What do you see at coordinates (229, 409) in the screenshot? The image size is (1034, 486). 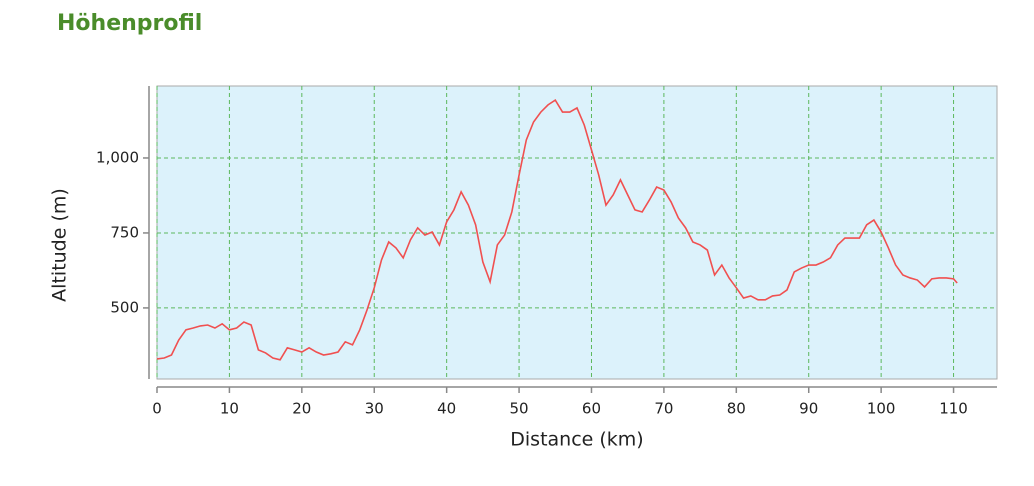 I see `x-tick-label: 10` at bounding box center [229, 409].